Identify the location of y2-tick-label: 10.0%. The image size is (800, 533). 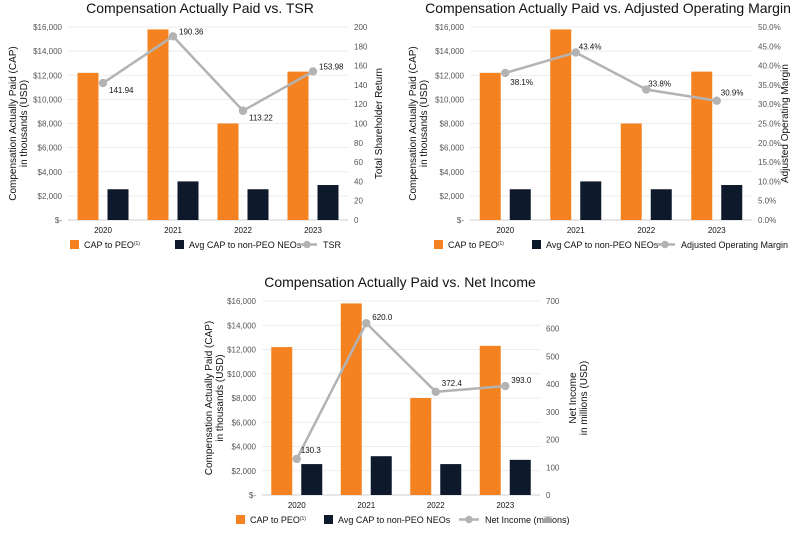
(769, 181).